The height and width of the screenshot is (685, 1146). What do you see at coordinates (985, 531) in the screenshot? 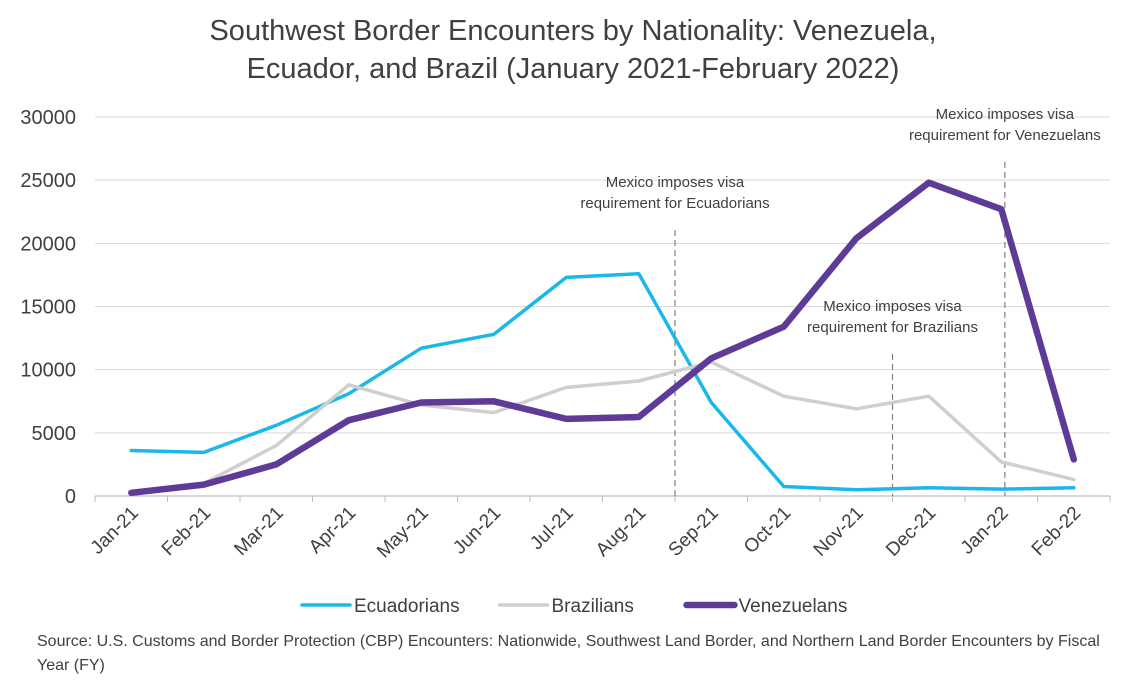
I see `x-tick-label: Jan-22` at bounding box center [985, 531].